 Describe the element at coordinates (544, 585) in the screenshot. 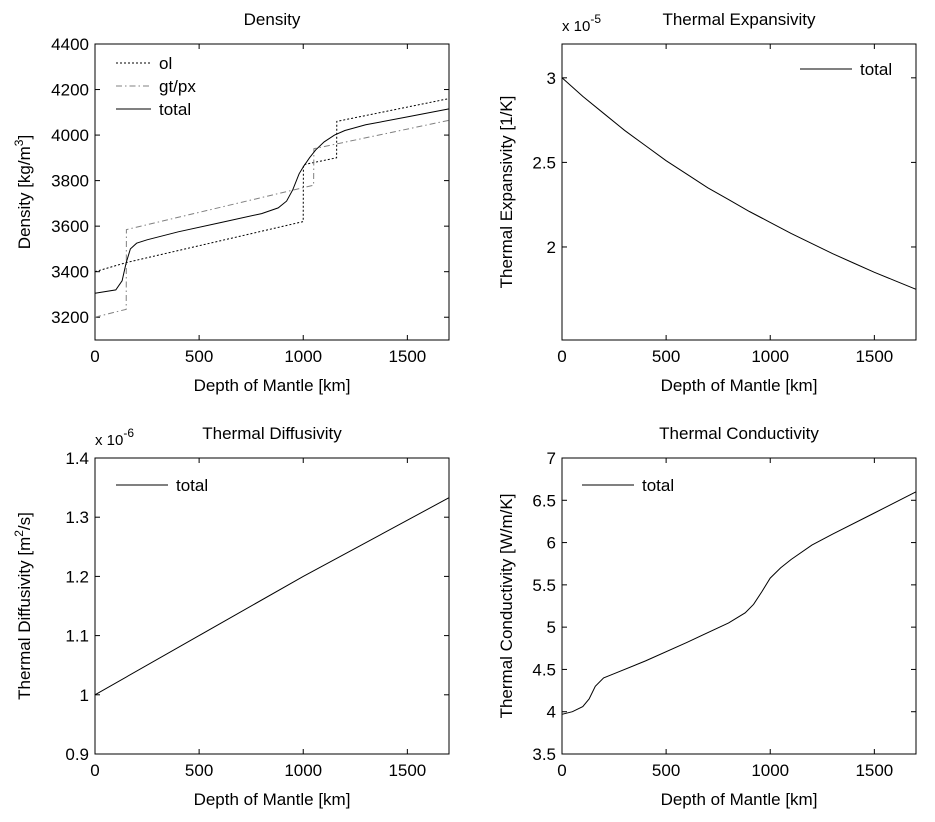

I see `y-tick-label: 5.5` at that location.